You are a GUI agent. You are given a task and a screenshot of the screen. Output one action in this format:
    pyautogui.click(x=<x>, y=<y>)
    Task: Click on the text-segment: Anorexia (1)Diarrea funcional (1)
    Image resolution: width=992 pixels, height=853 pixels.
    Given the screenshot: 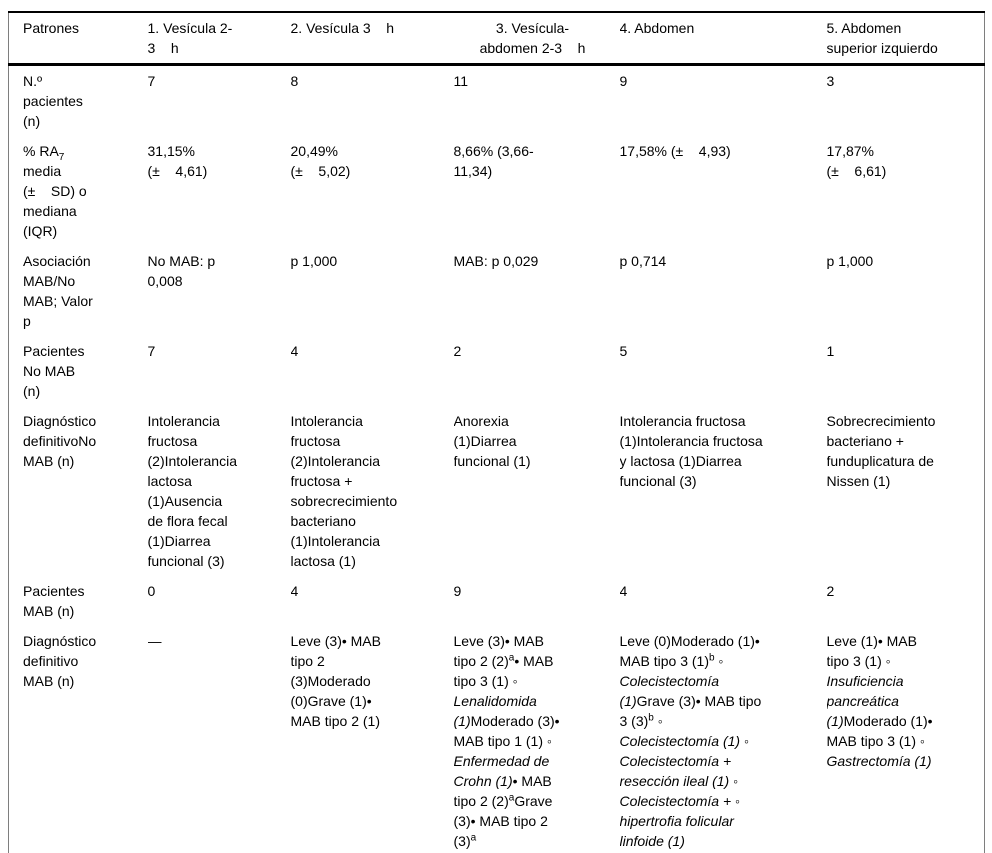 What is the action you would take?
    pyautogui.click(x=492, y=441)
    